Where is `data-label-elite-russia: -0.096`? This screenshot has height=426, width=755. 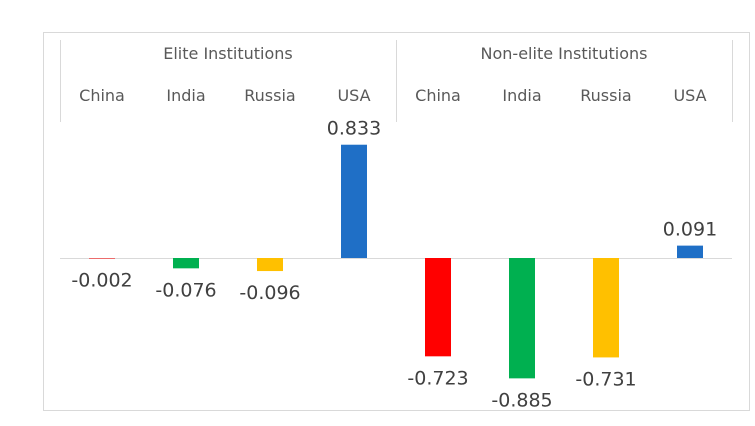
data-label-elite-russia: -0.096 is located at coordinates (269, 293).